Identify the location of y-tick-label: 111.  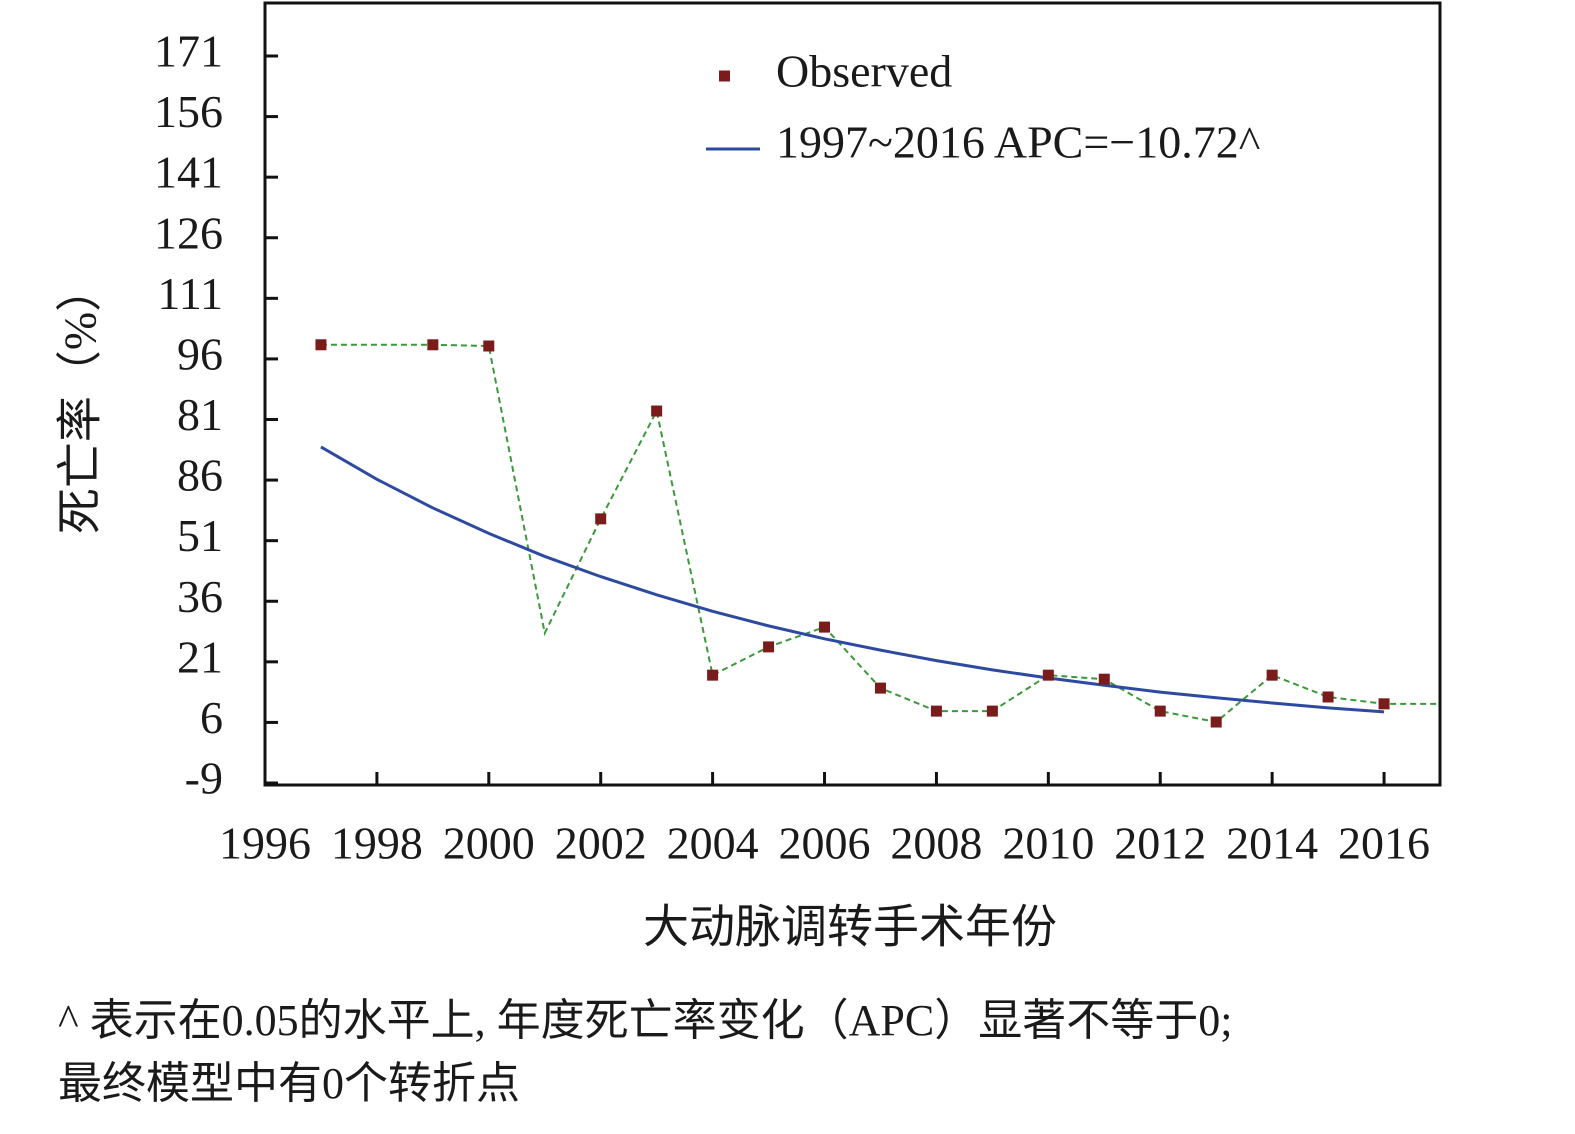
(190, 293).